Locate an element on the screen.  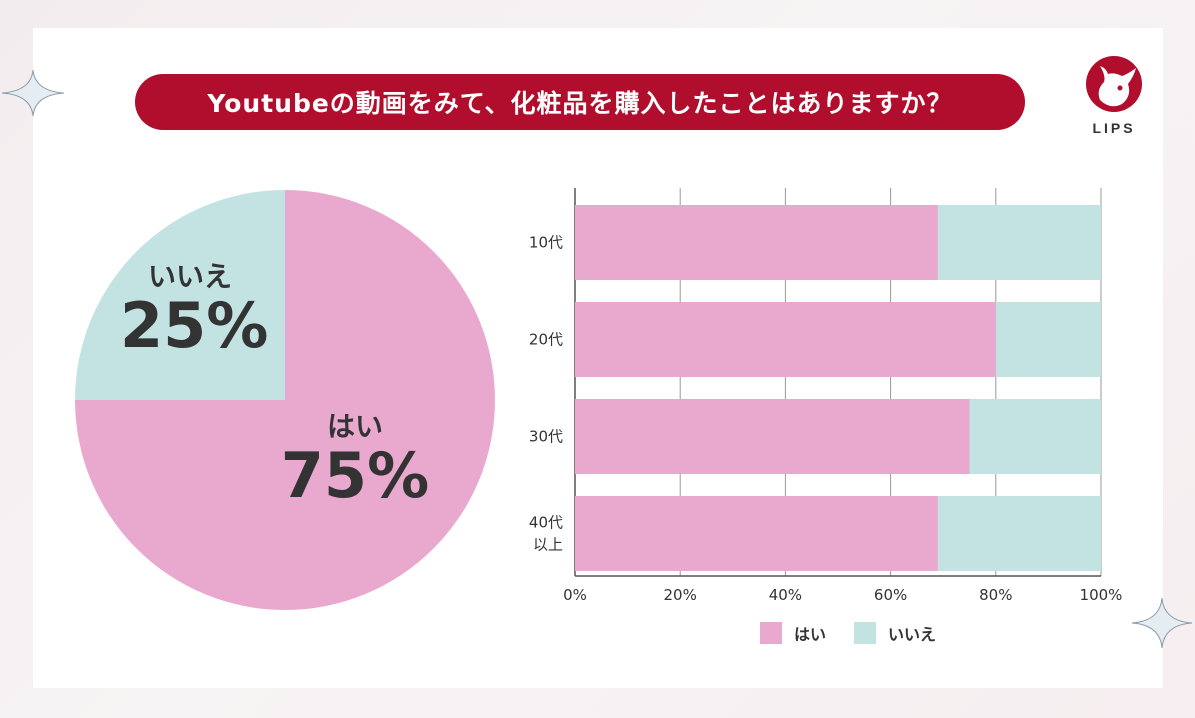
x-tick-label: 40% is located at coordinates (785, 595).